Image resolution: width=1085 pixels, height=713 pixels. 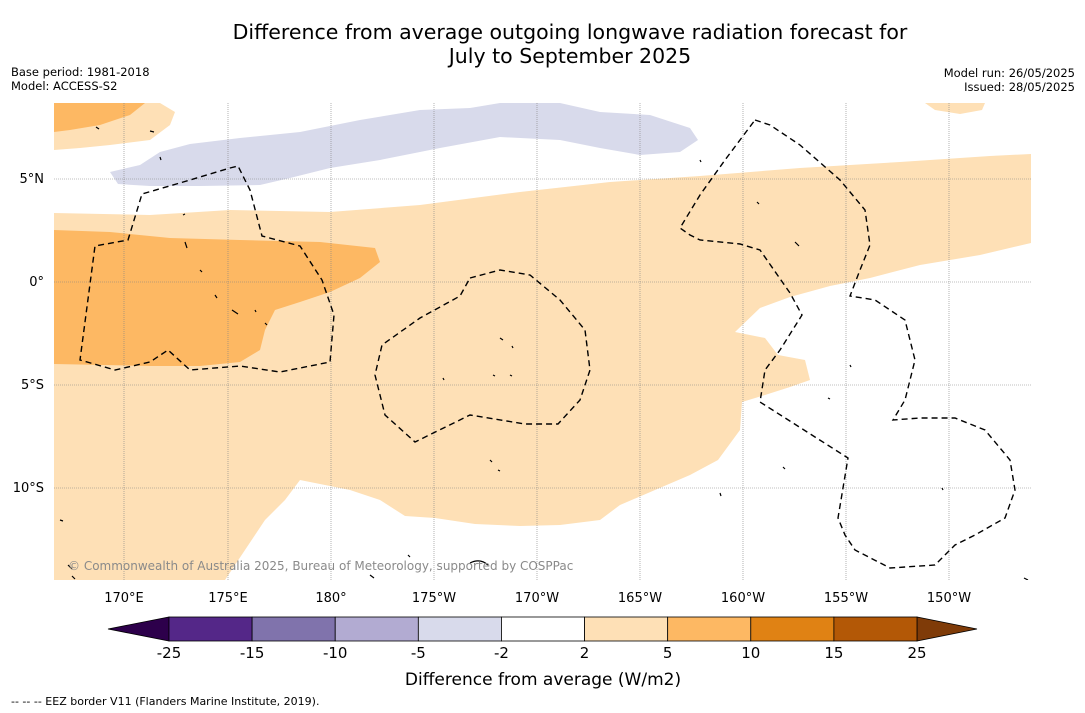 I want to click on lon-label: 155°W, so click(x=846, y=598).